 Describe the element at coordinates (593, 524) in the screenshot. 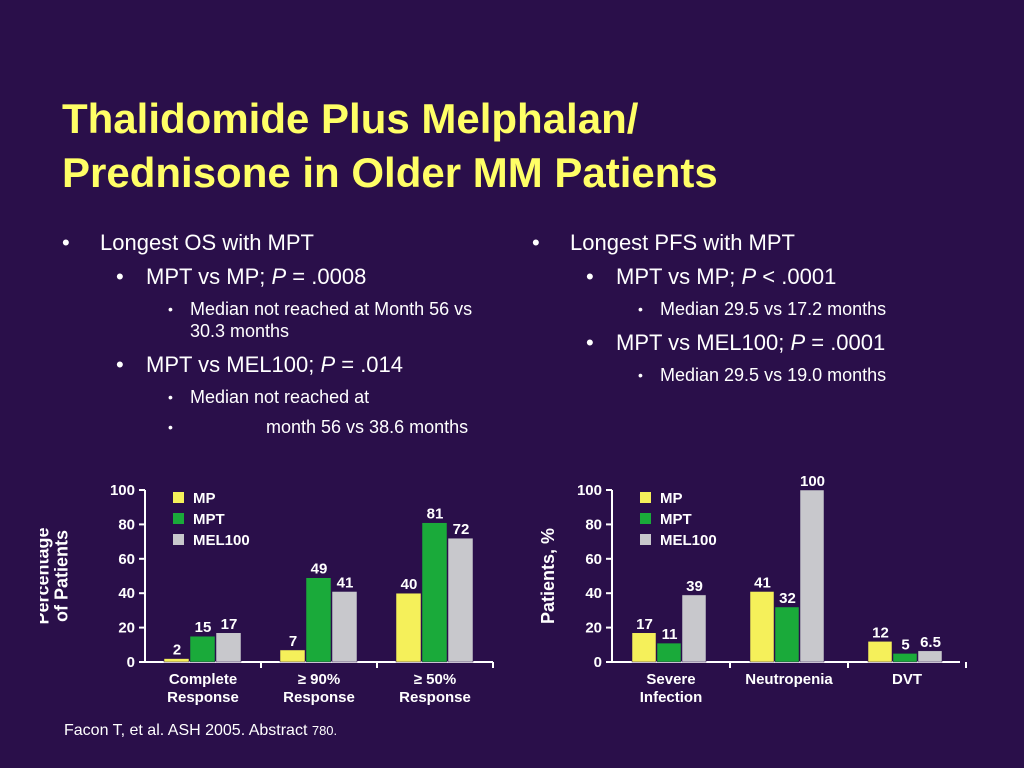

I see `y-tick-label: 80` at that location.